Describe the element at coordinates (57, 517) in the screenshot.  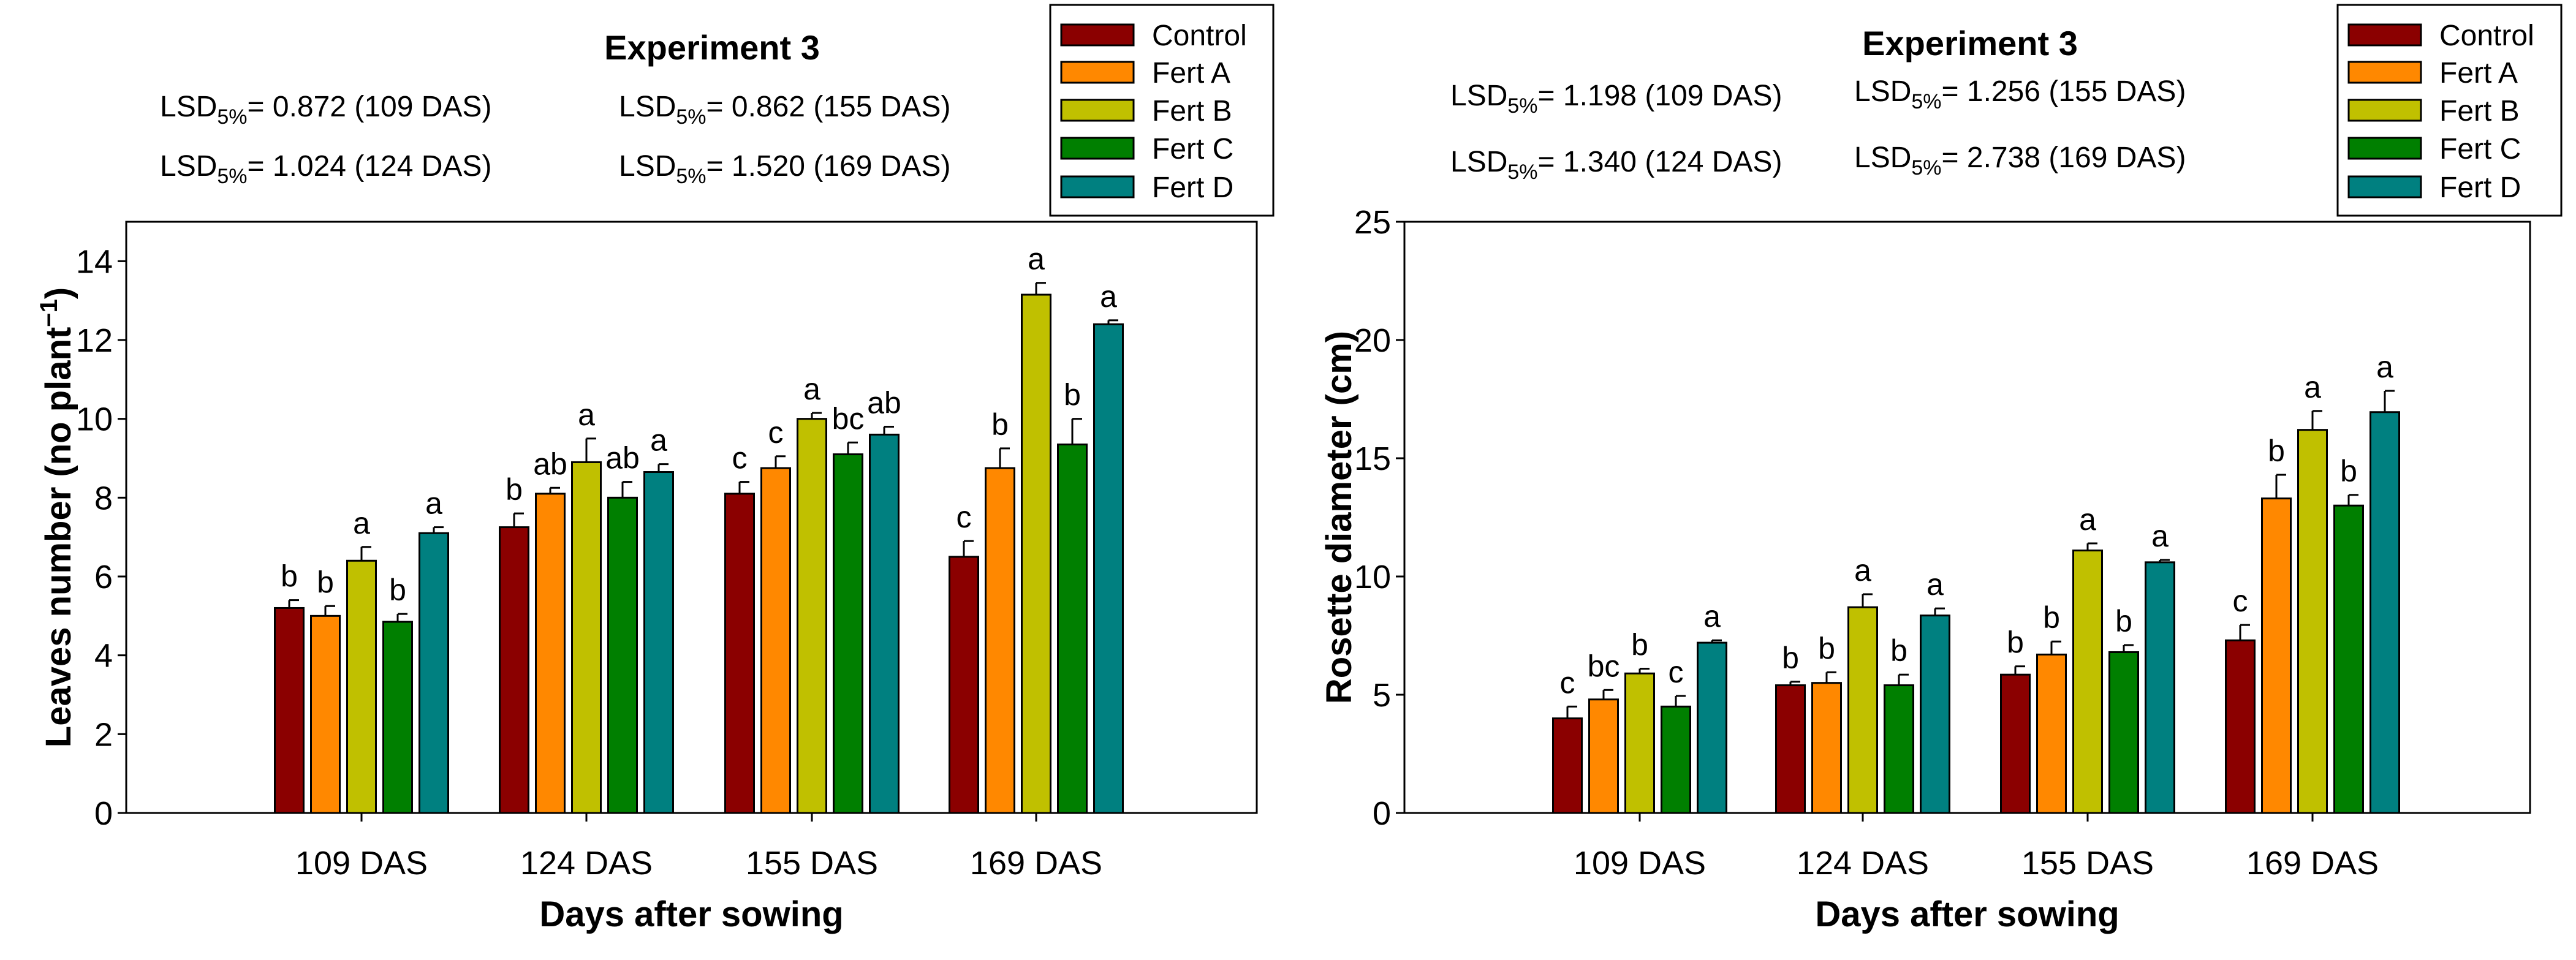
I see `y-axis-label: Leaves number (no plant−1)` at that location.